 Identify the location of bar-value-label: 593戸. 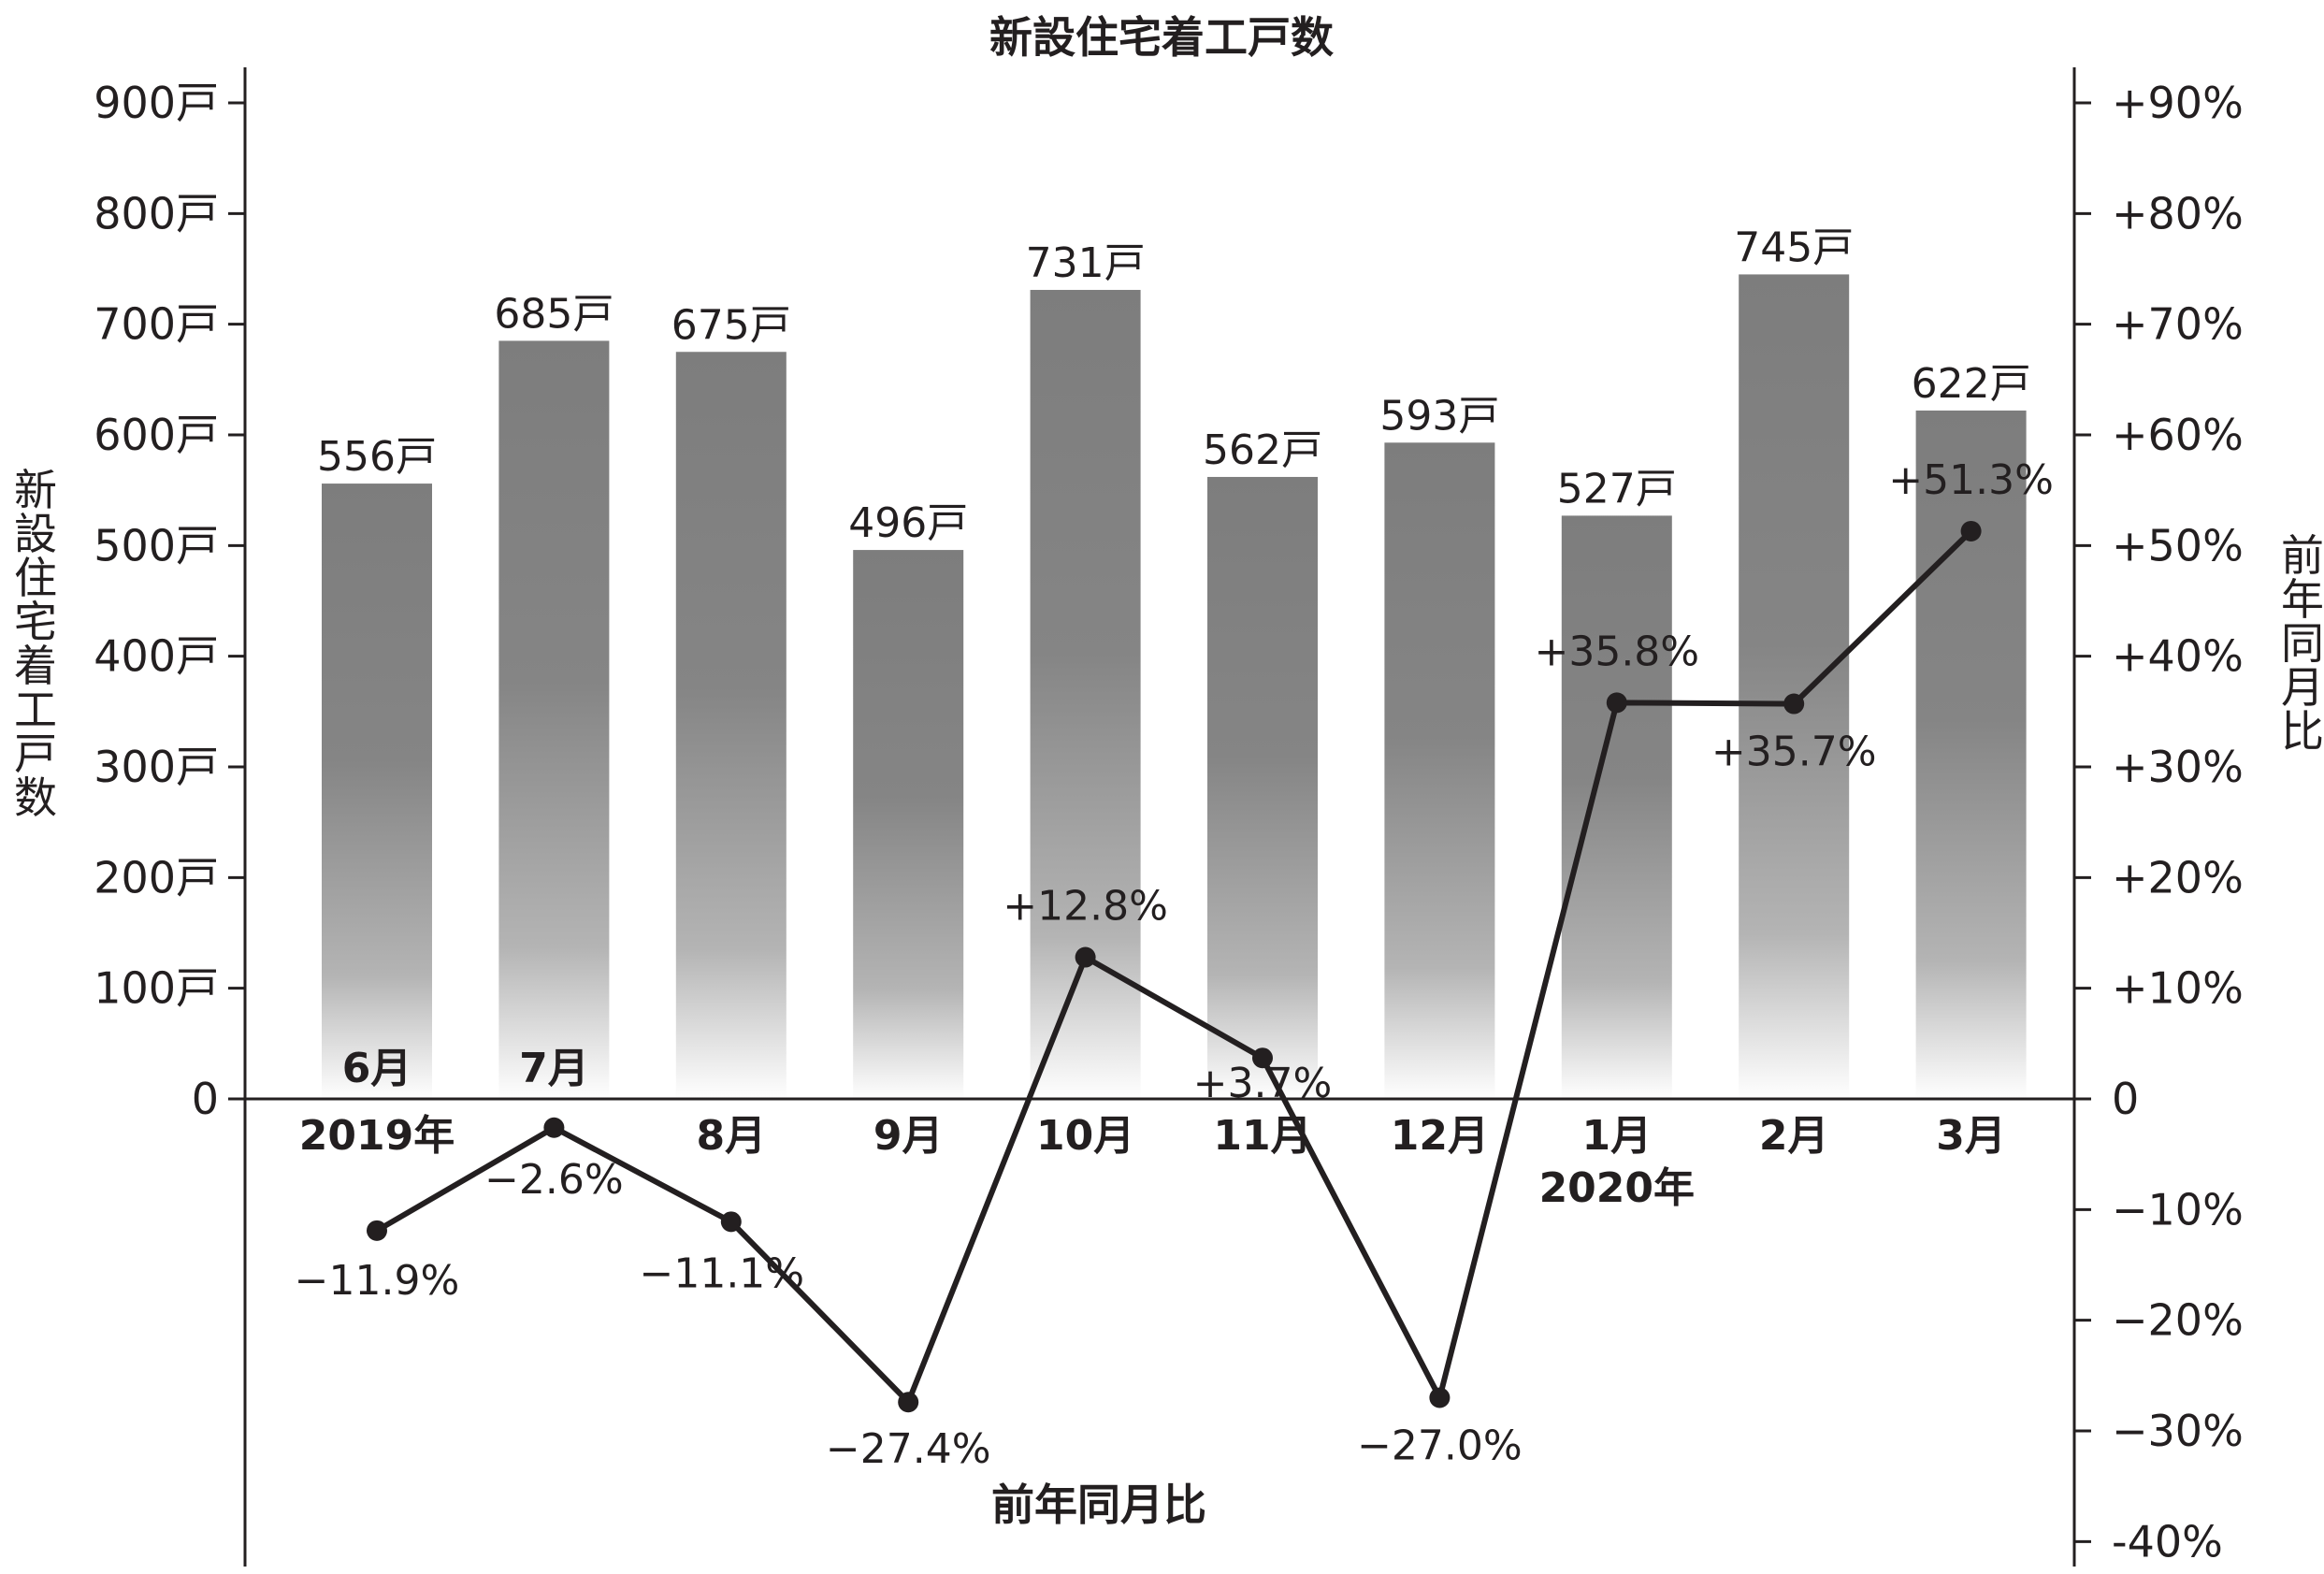
(1439, 416).